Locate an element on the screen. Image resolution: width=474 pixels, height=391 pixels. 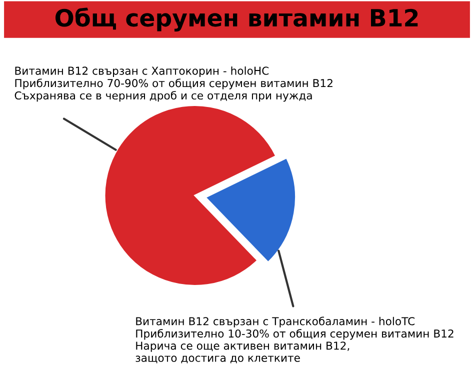
slice-label: Витамин B12 свързан с Хаптокорин - holoHC Приблизително 70-90% от общия серумен витамин B12 Съхранява се в черния дроб и се отделя при нужда is located at coordinates (173, 84).